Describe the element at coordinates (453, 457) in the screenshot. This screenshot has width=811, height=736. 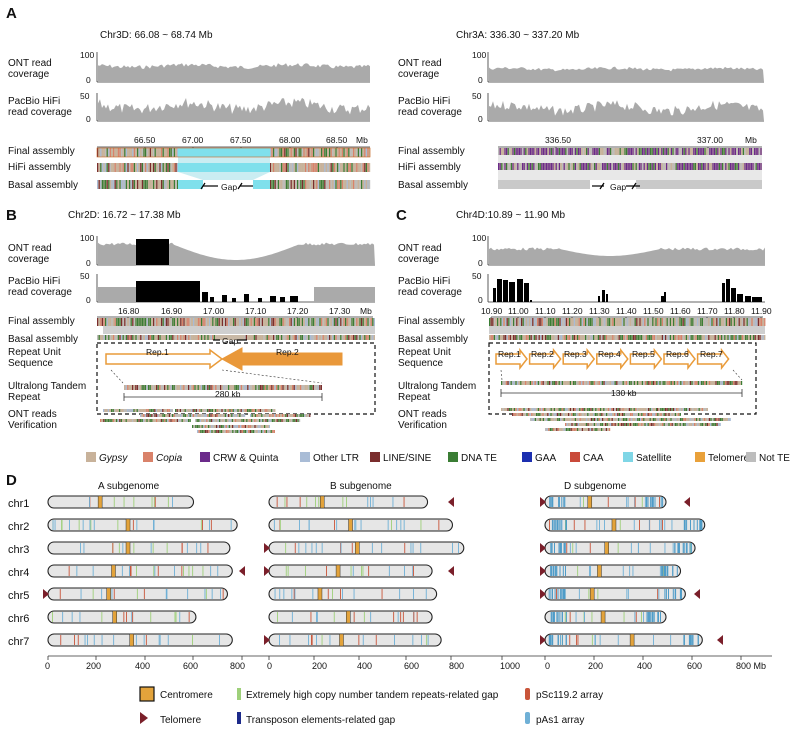
I see `legend-swatch` at that location.